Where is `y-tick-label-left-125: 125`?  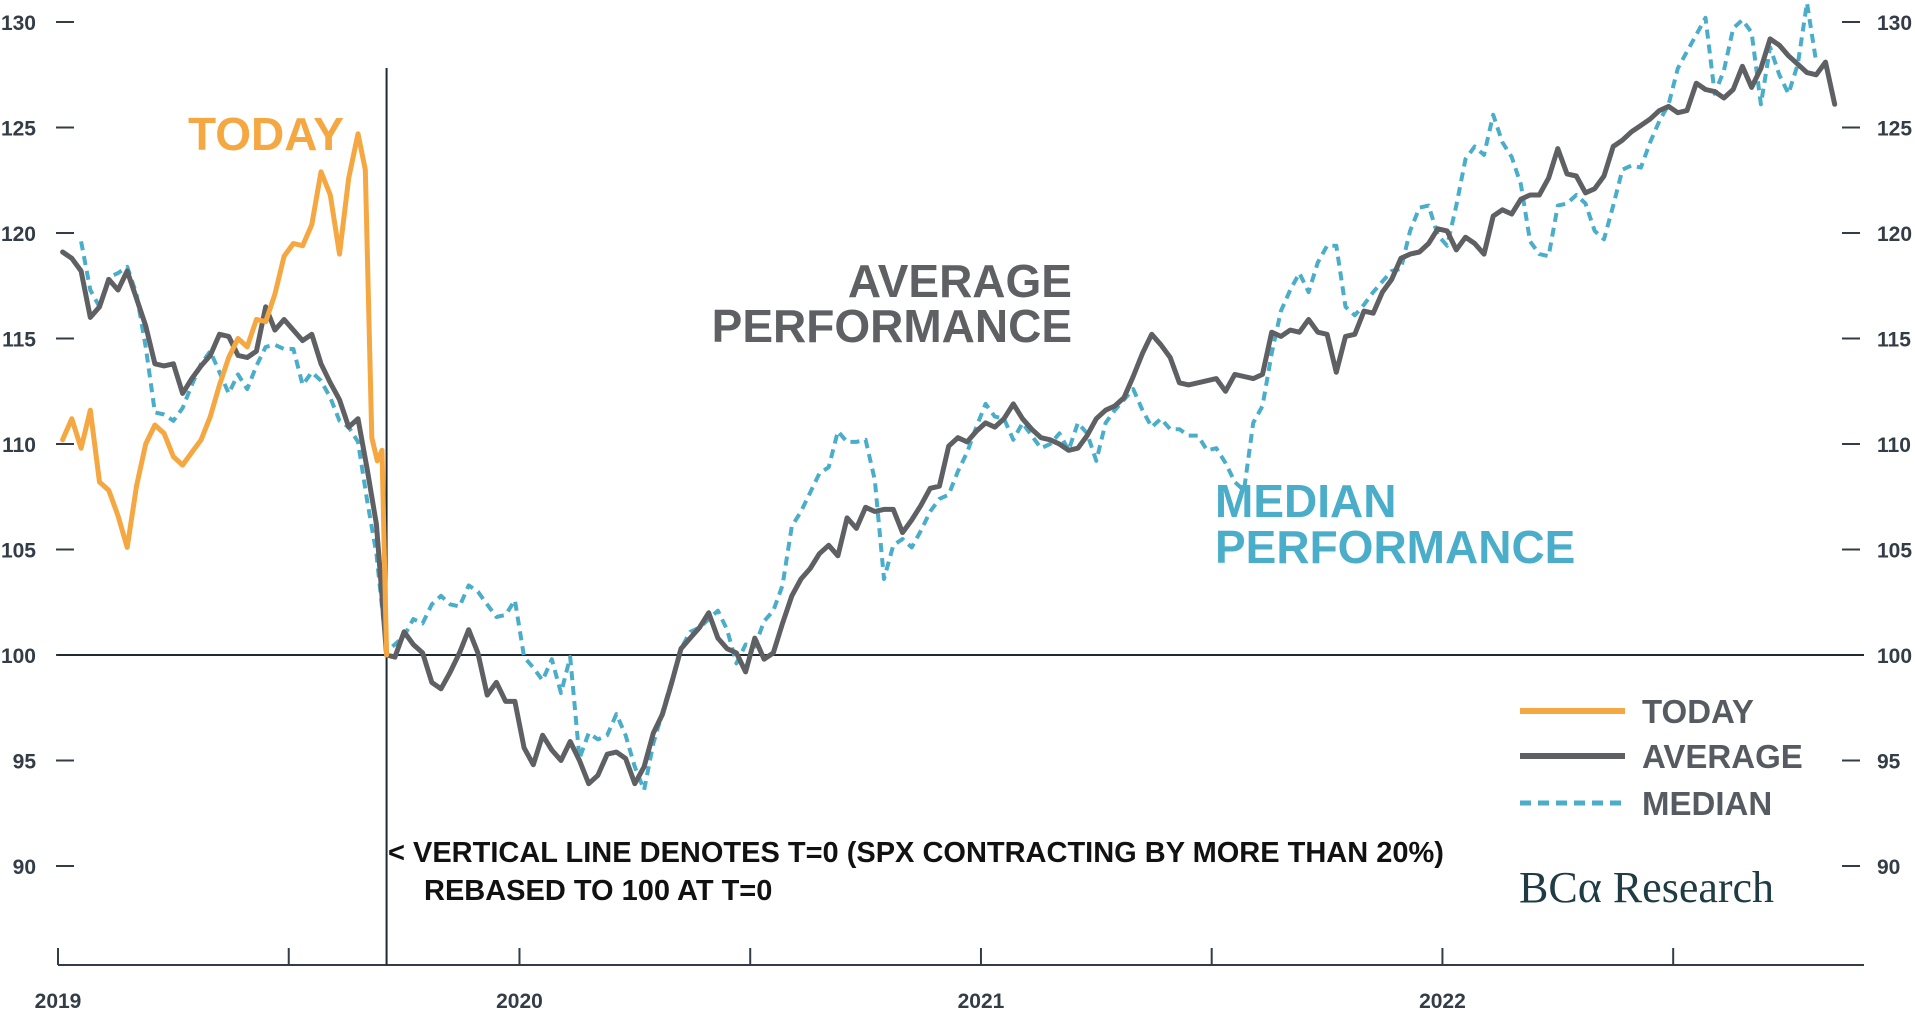
y-tick-label-left-125: 125 is located at coordinates (18, 129).